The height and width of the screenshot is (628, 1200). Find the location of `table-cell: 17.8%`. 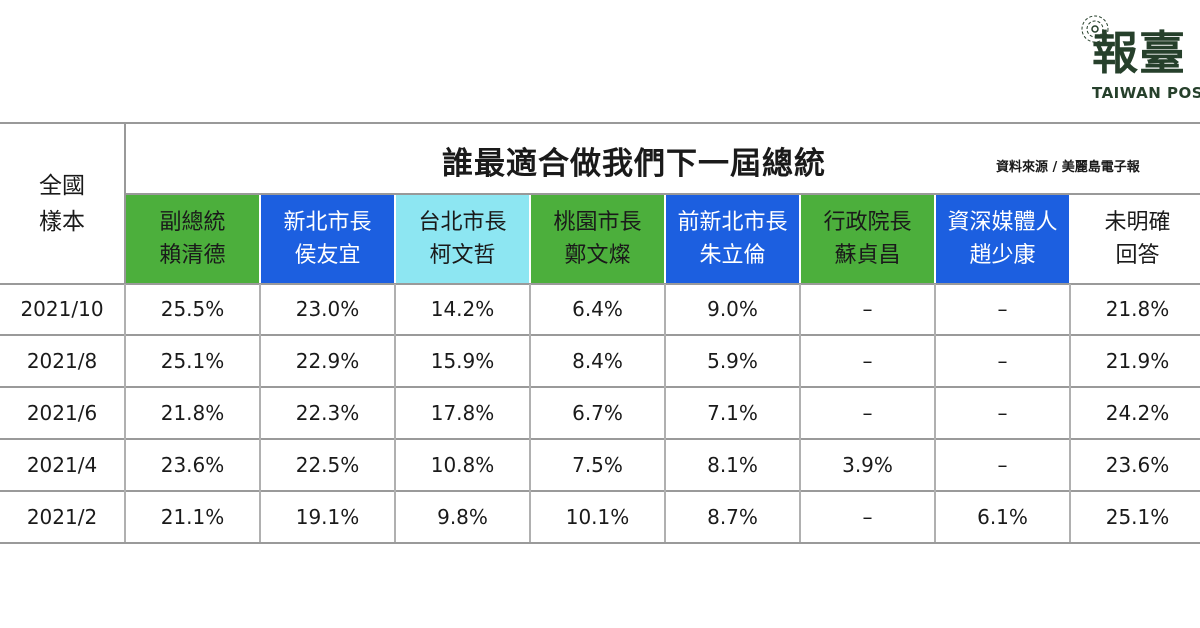

table-cell: 17.8% is located at coordinates (462, 413).